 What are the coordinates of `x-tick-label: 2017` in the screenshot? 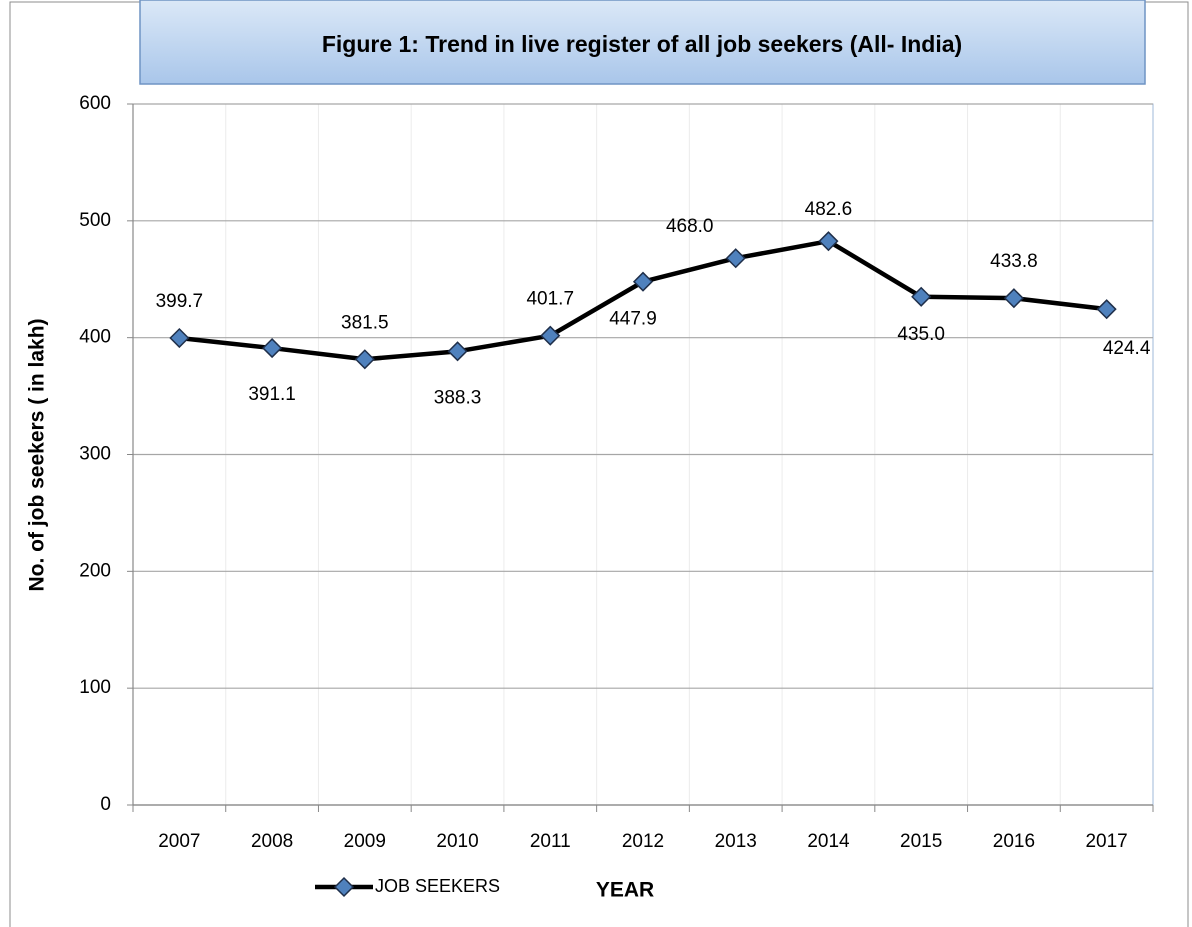 It's located at (1106, 841).